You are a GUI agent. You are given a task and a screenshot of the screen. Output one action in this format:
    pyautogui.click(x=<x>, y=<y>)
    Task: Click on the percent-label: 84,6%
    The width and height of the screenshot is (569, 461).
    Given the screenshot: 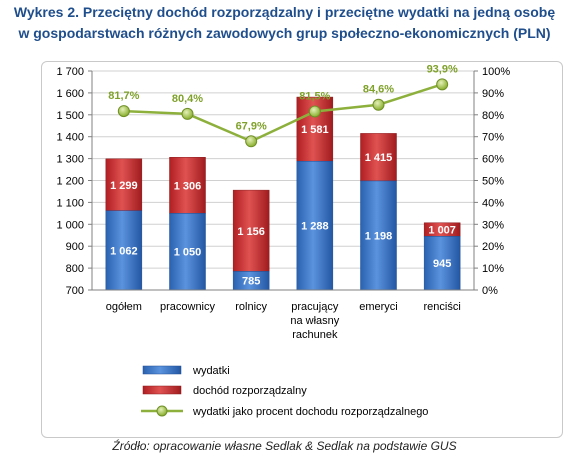 What is the action you would take?
    pyautogui.click(x=378, y=90)
    